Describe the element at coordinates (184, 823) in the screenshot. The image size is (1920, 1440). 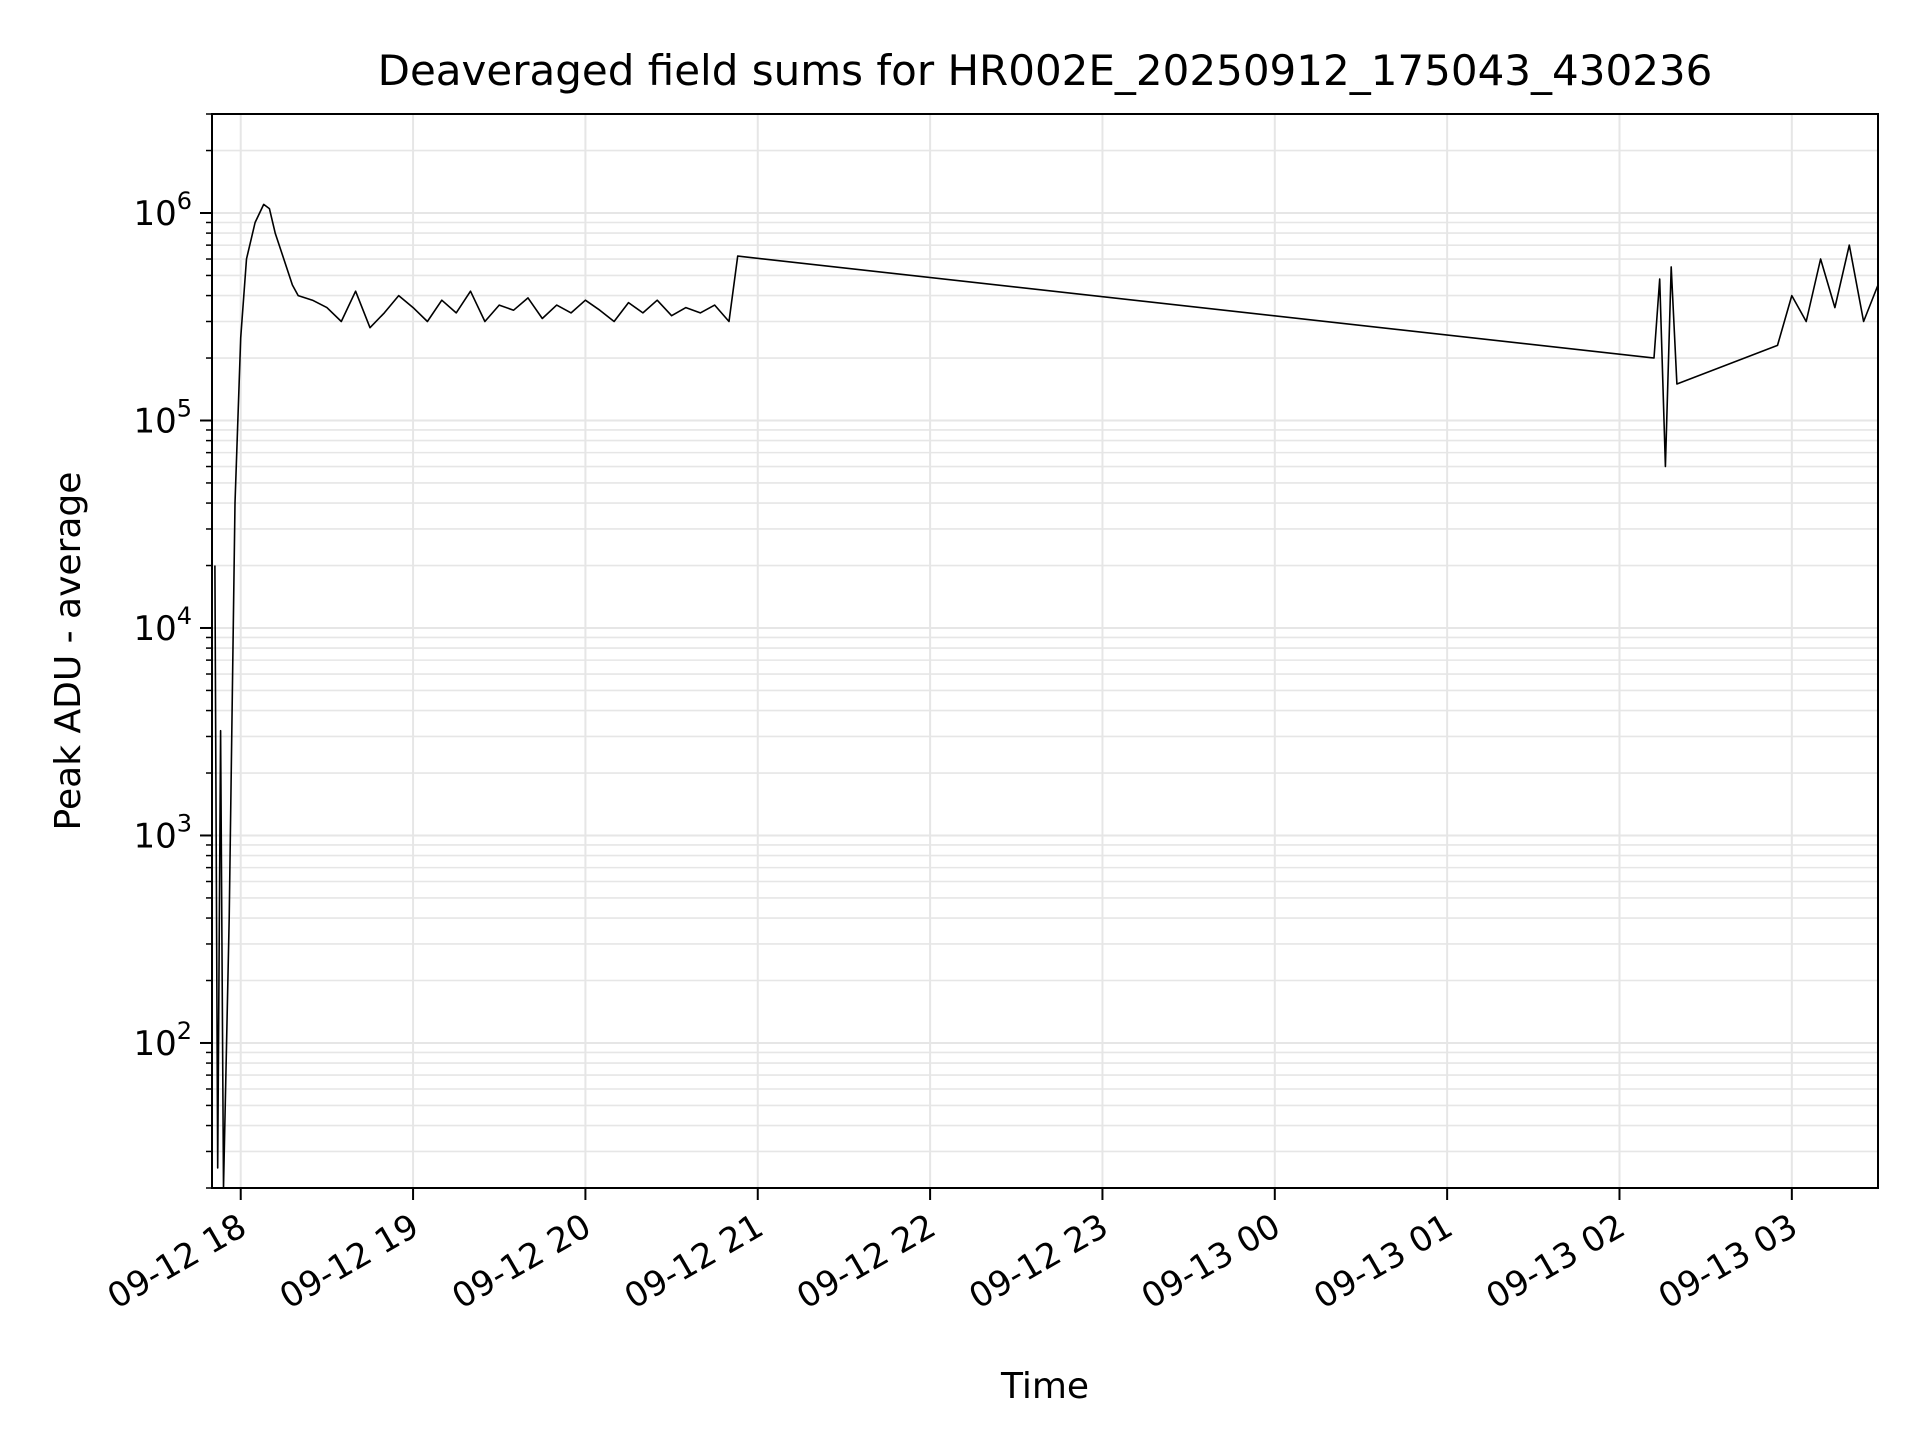
I see `y-tick-exponent: 3` at that location.